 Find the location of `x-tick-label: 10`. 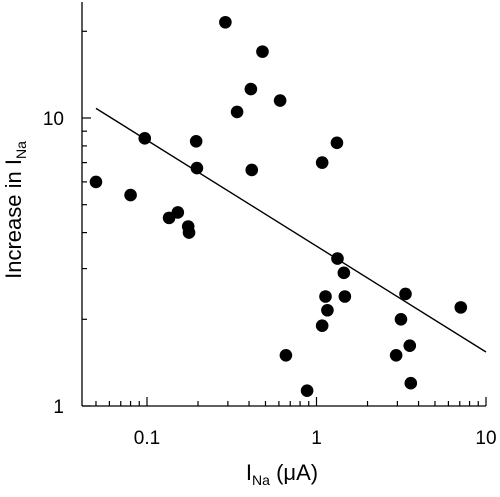

x-tick-label: 10 is located at coordinates (485, 438).